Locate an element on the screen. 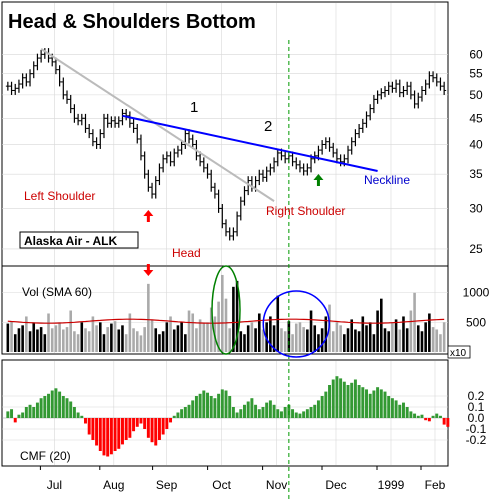 The width and height of the screenshot is (500, 500). volume-label: Vol (SMA 60) is located at coordinates (57, 292).